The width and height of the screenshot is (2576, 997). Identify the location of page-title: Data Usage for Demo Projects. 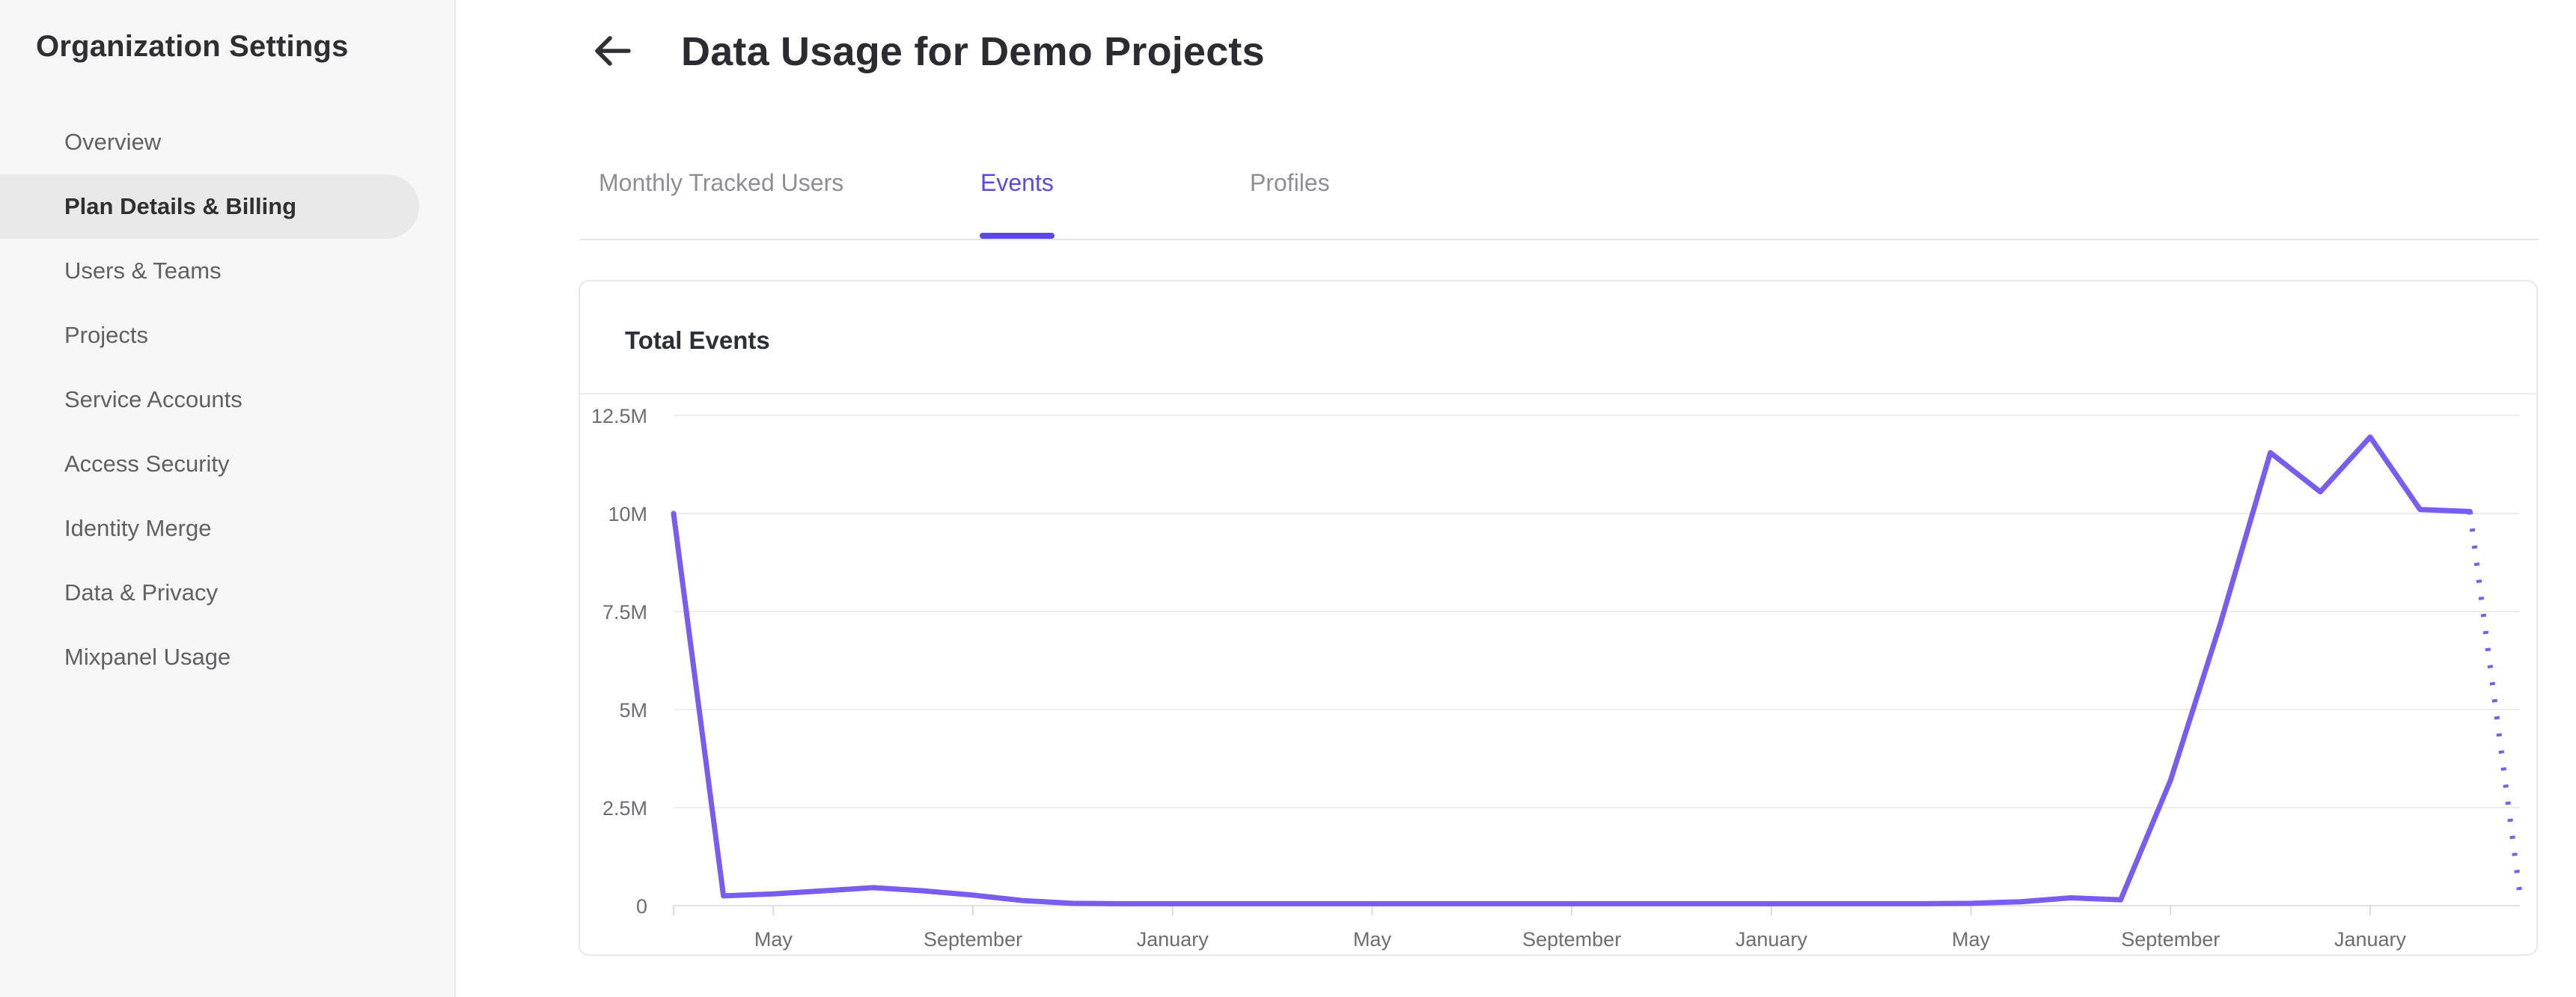
(973, 52).